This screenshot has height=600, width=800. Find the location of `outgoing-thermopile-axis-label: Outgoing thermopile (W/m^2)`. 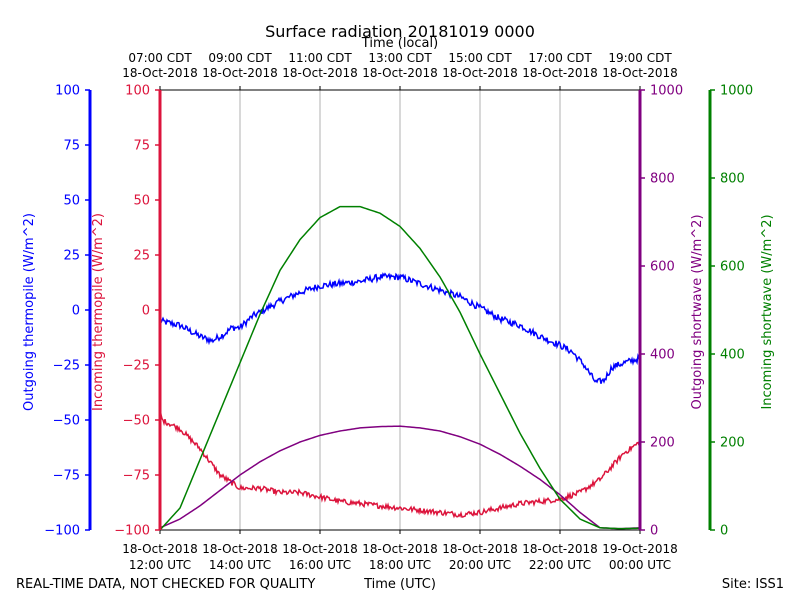

outgoing-thermopile-axis-label: Outgoing thermopile (W/m^2) is located at coordinates (29, 312).